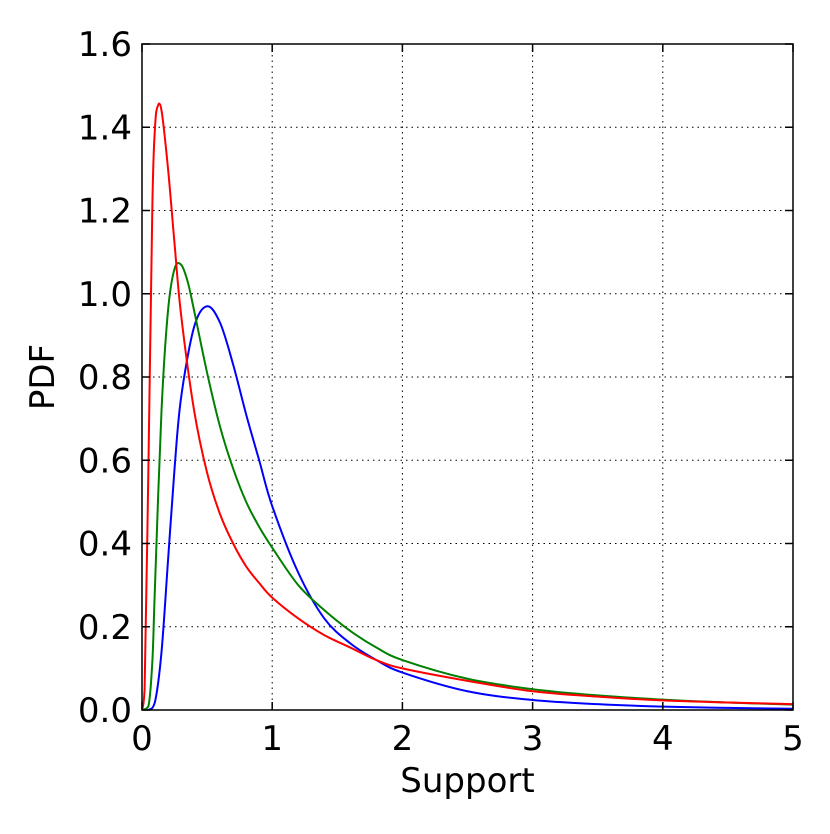  What do you see at coordinates (467, 781) in the screenshot?
I see `x-axis-label: Support` at bounding box center [467, 781].